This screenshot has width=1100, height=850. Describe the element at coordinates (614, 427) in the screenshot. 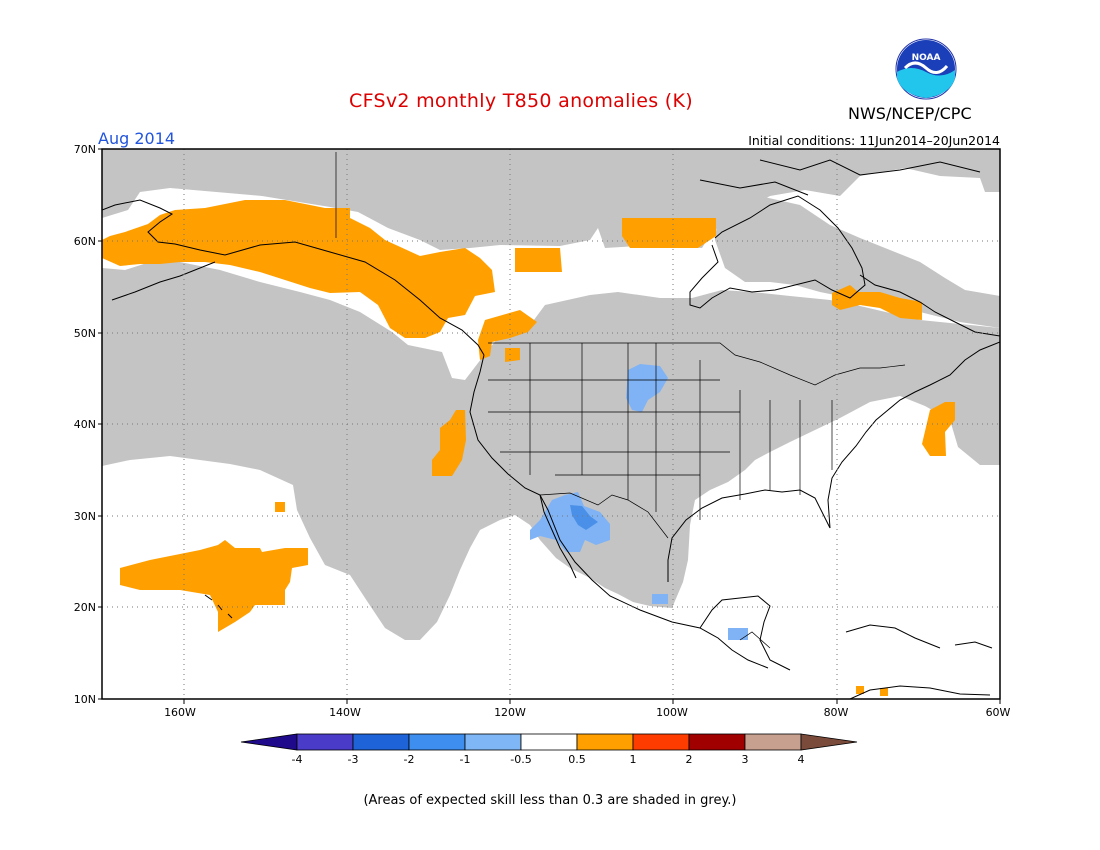

I see `border-states-rows` at that location.